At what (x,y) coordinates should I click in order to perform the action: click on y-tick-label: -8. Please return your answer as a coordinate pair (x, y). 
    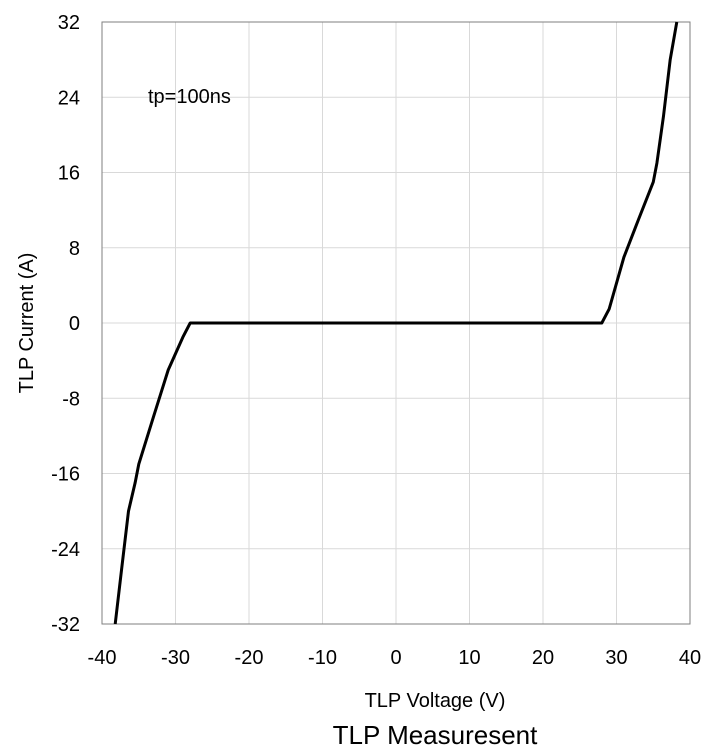
    Looking at the image, I should click on (71, 399).